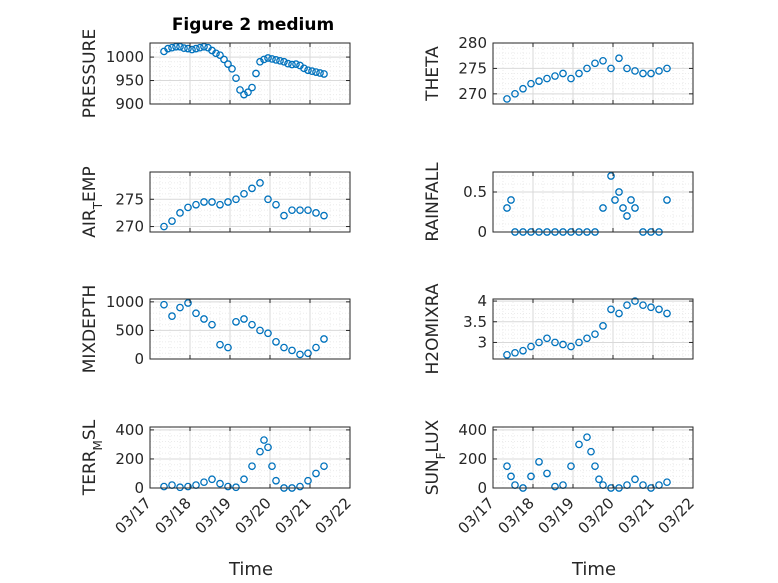 The width and height of the screenshot is (778, 583). What do you see at coordinates (92, 457) in the screenshot?
I see `y-axis-label: TERRMSL` at bounding box center [92, 457].